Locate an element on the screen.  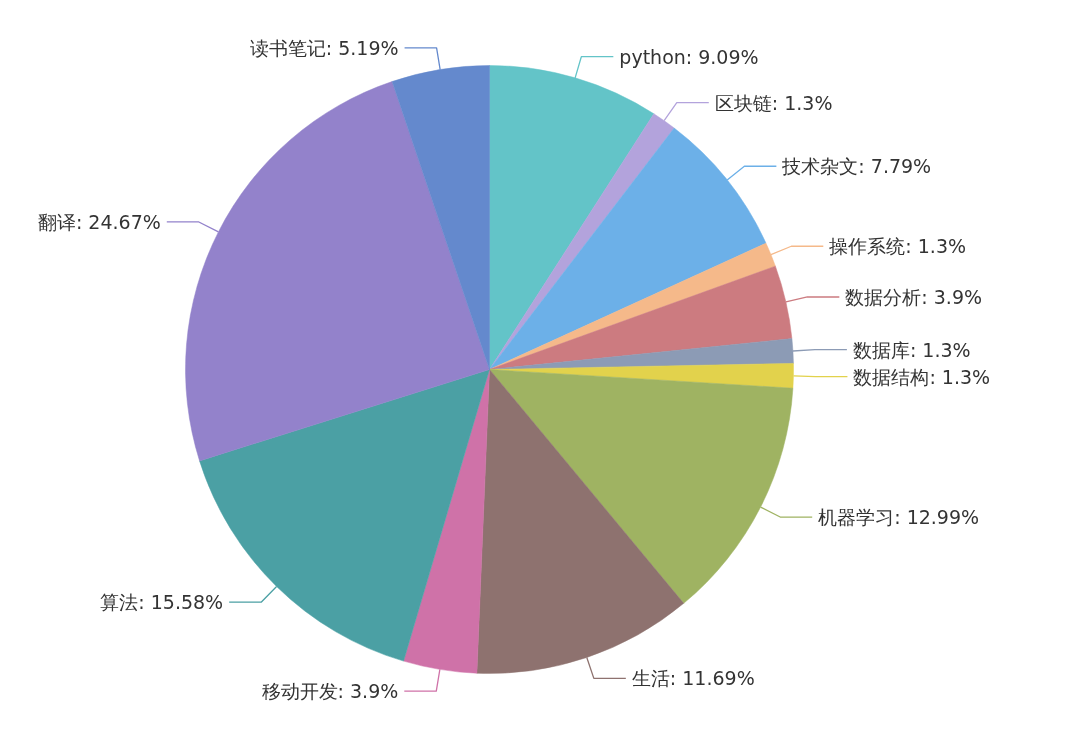
slice-label: 读书笔记: 5.19% is located at coordinates (324, 47).